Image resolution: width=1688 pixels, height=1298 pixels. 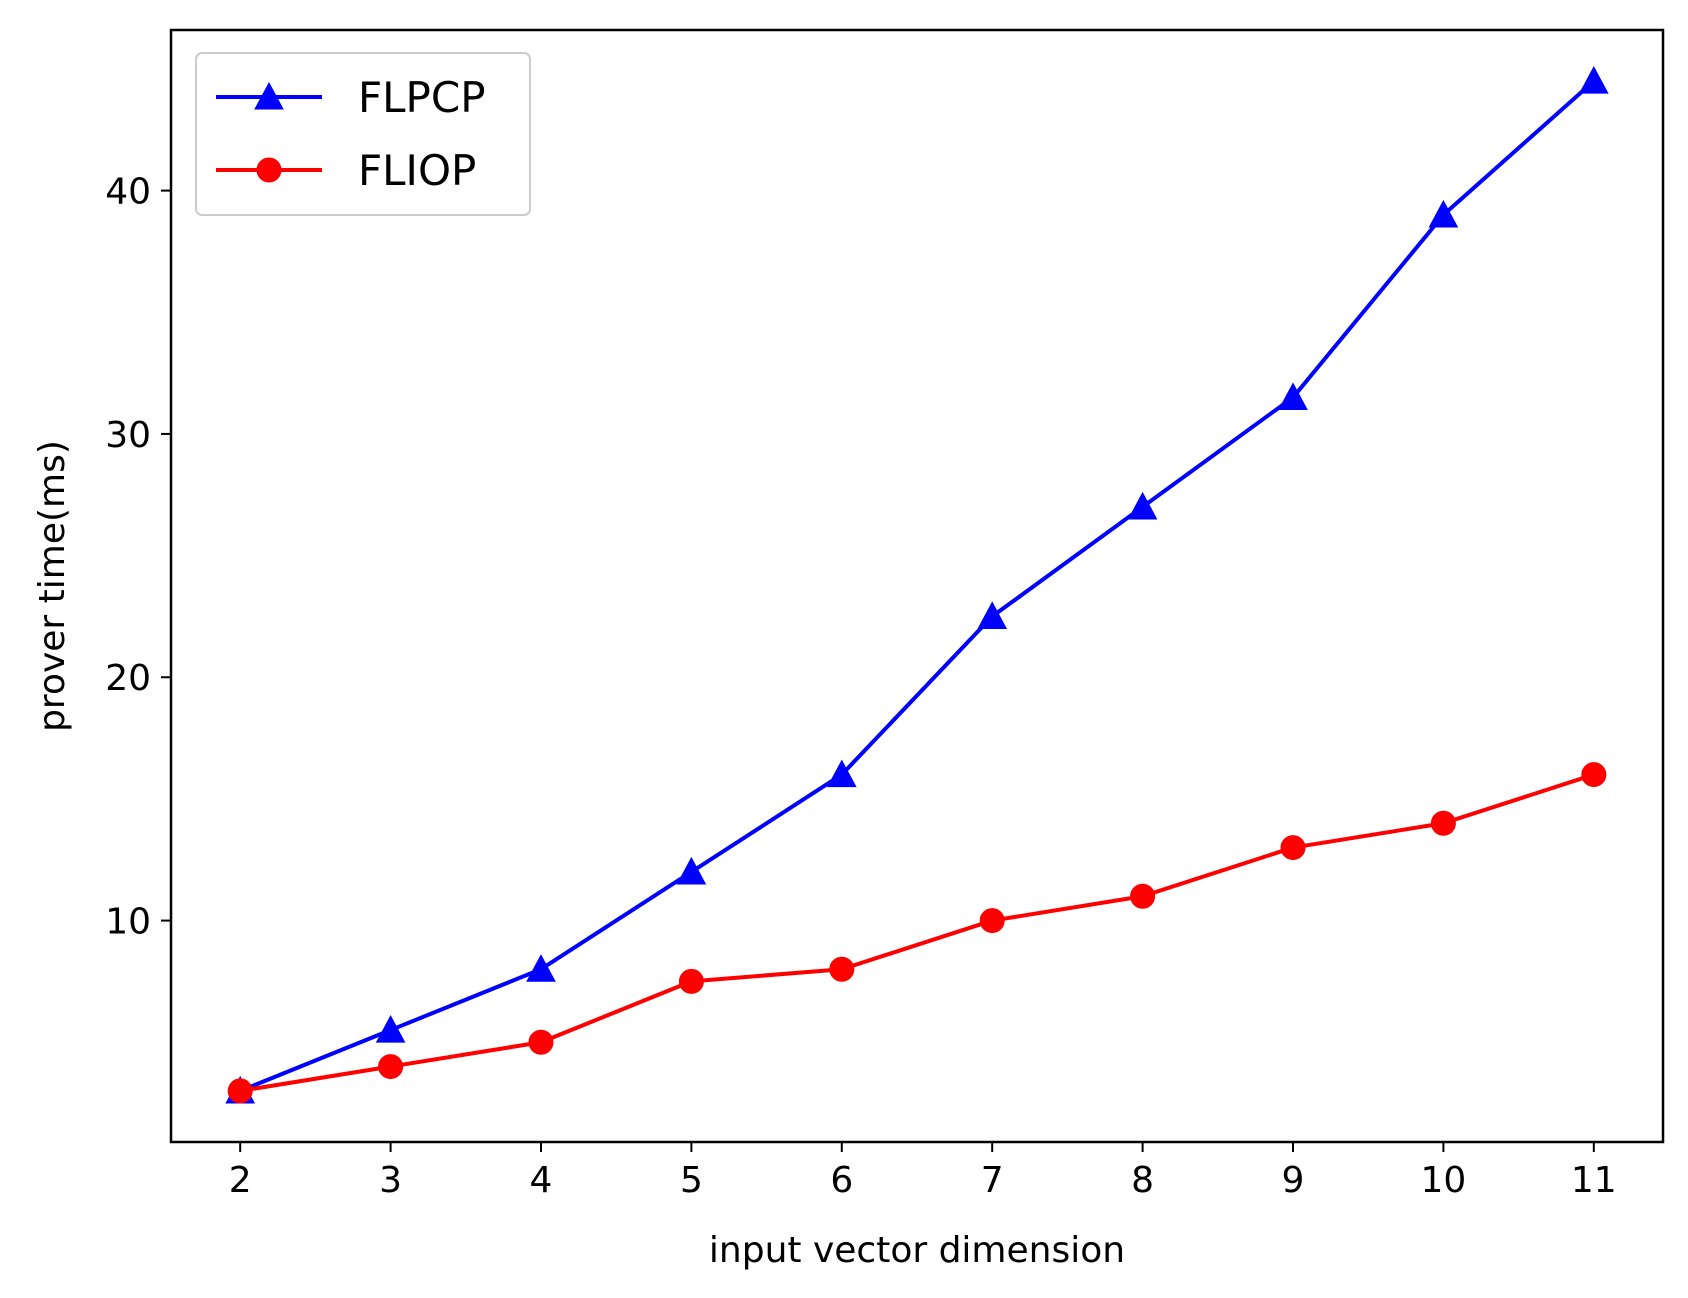 What do you see at coordinates (240, 1180) in the screenshot?
I see `x-tick-label: 2` at bounding box center [240, 1180].